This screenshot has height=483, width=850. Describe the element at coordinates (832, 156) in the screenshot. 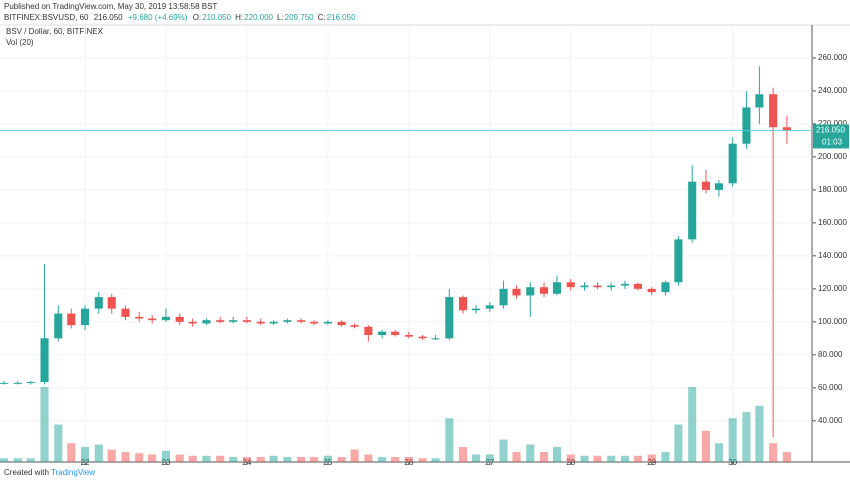

I see `y-tick-label: 200.000` at that location.